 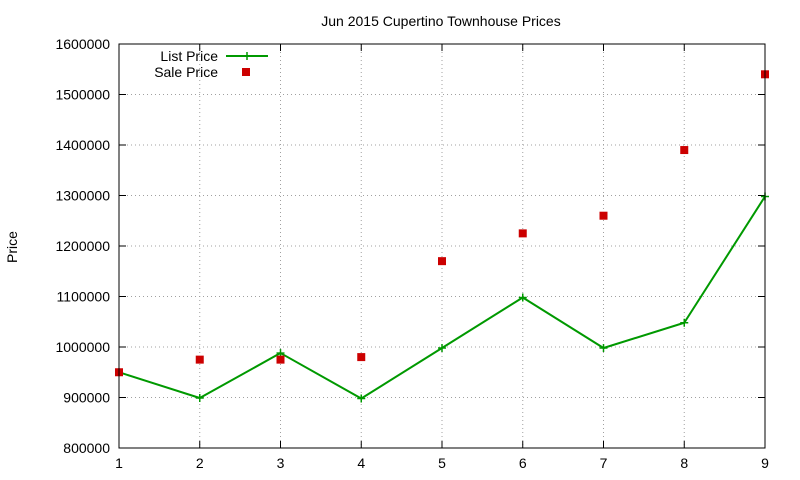 I want to click on y-tick-label: 800000, so click(x=86, y=448).